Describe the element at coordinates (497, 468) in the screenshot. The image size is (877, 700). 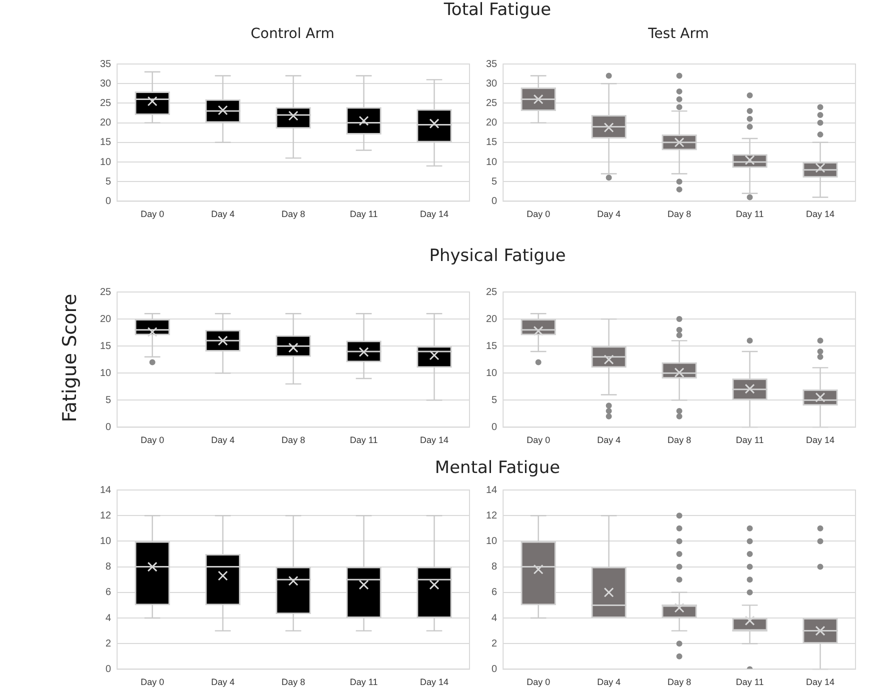
I see `chart-title: Mental Fatigue` at that location.